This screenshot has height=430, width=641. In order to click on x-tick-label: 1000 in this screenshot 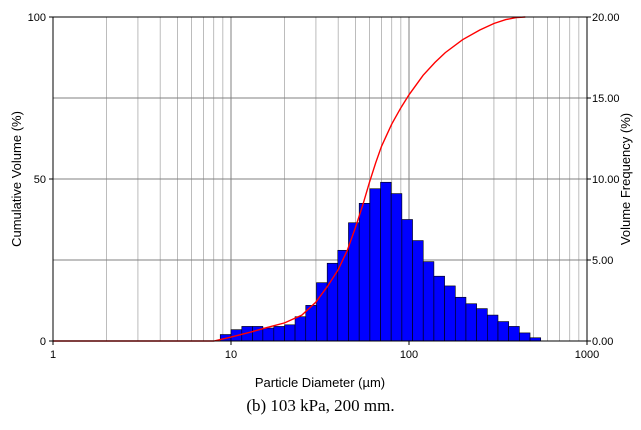, I will do `click(587, 355)`.